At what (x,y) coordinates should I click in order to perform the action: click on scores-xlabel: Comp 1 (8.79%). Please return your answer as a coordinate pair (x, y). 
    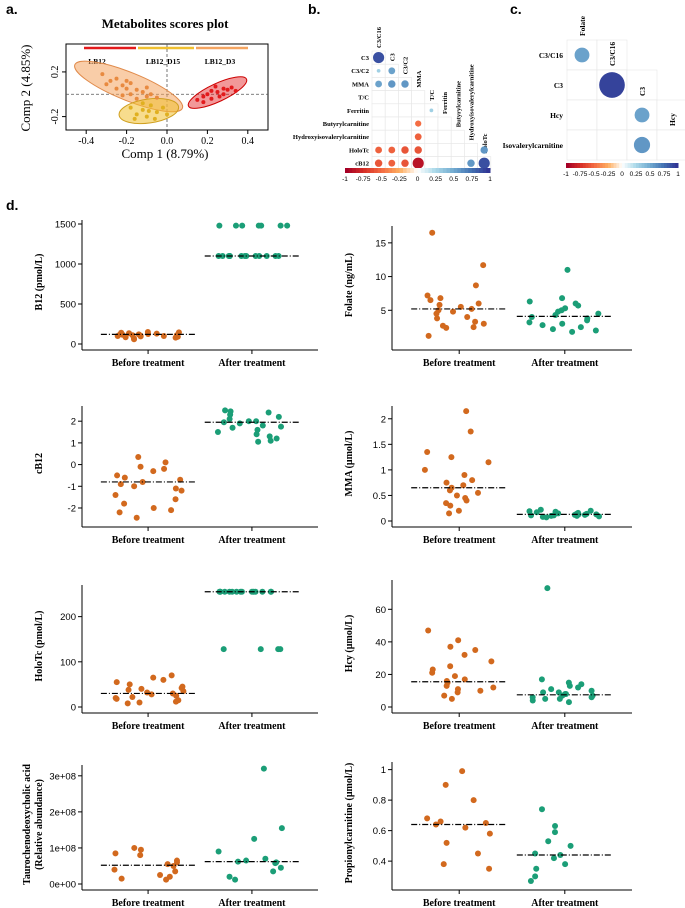
    Looking at the image, I should click on (164, 153).